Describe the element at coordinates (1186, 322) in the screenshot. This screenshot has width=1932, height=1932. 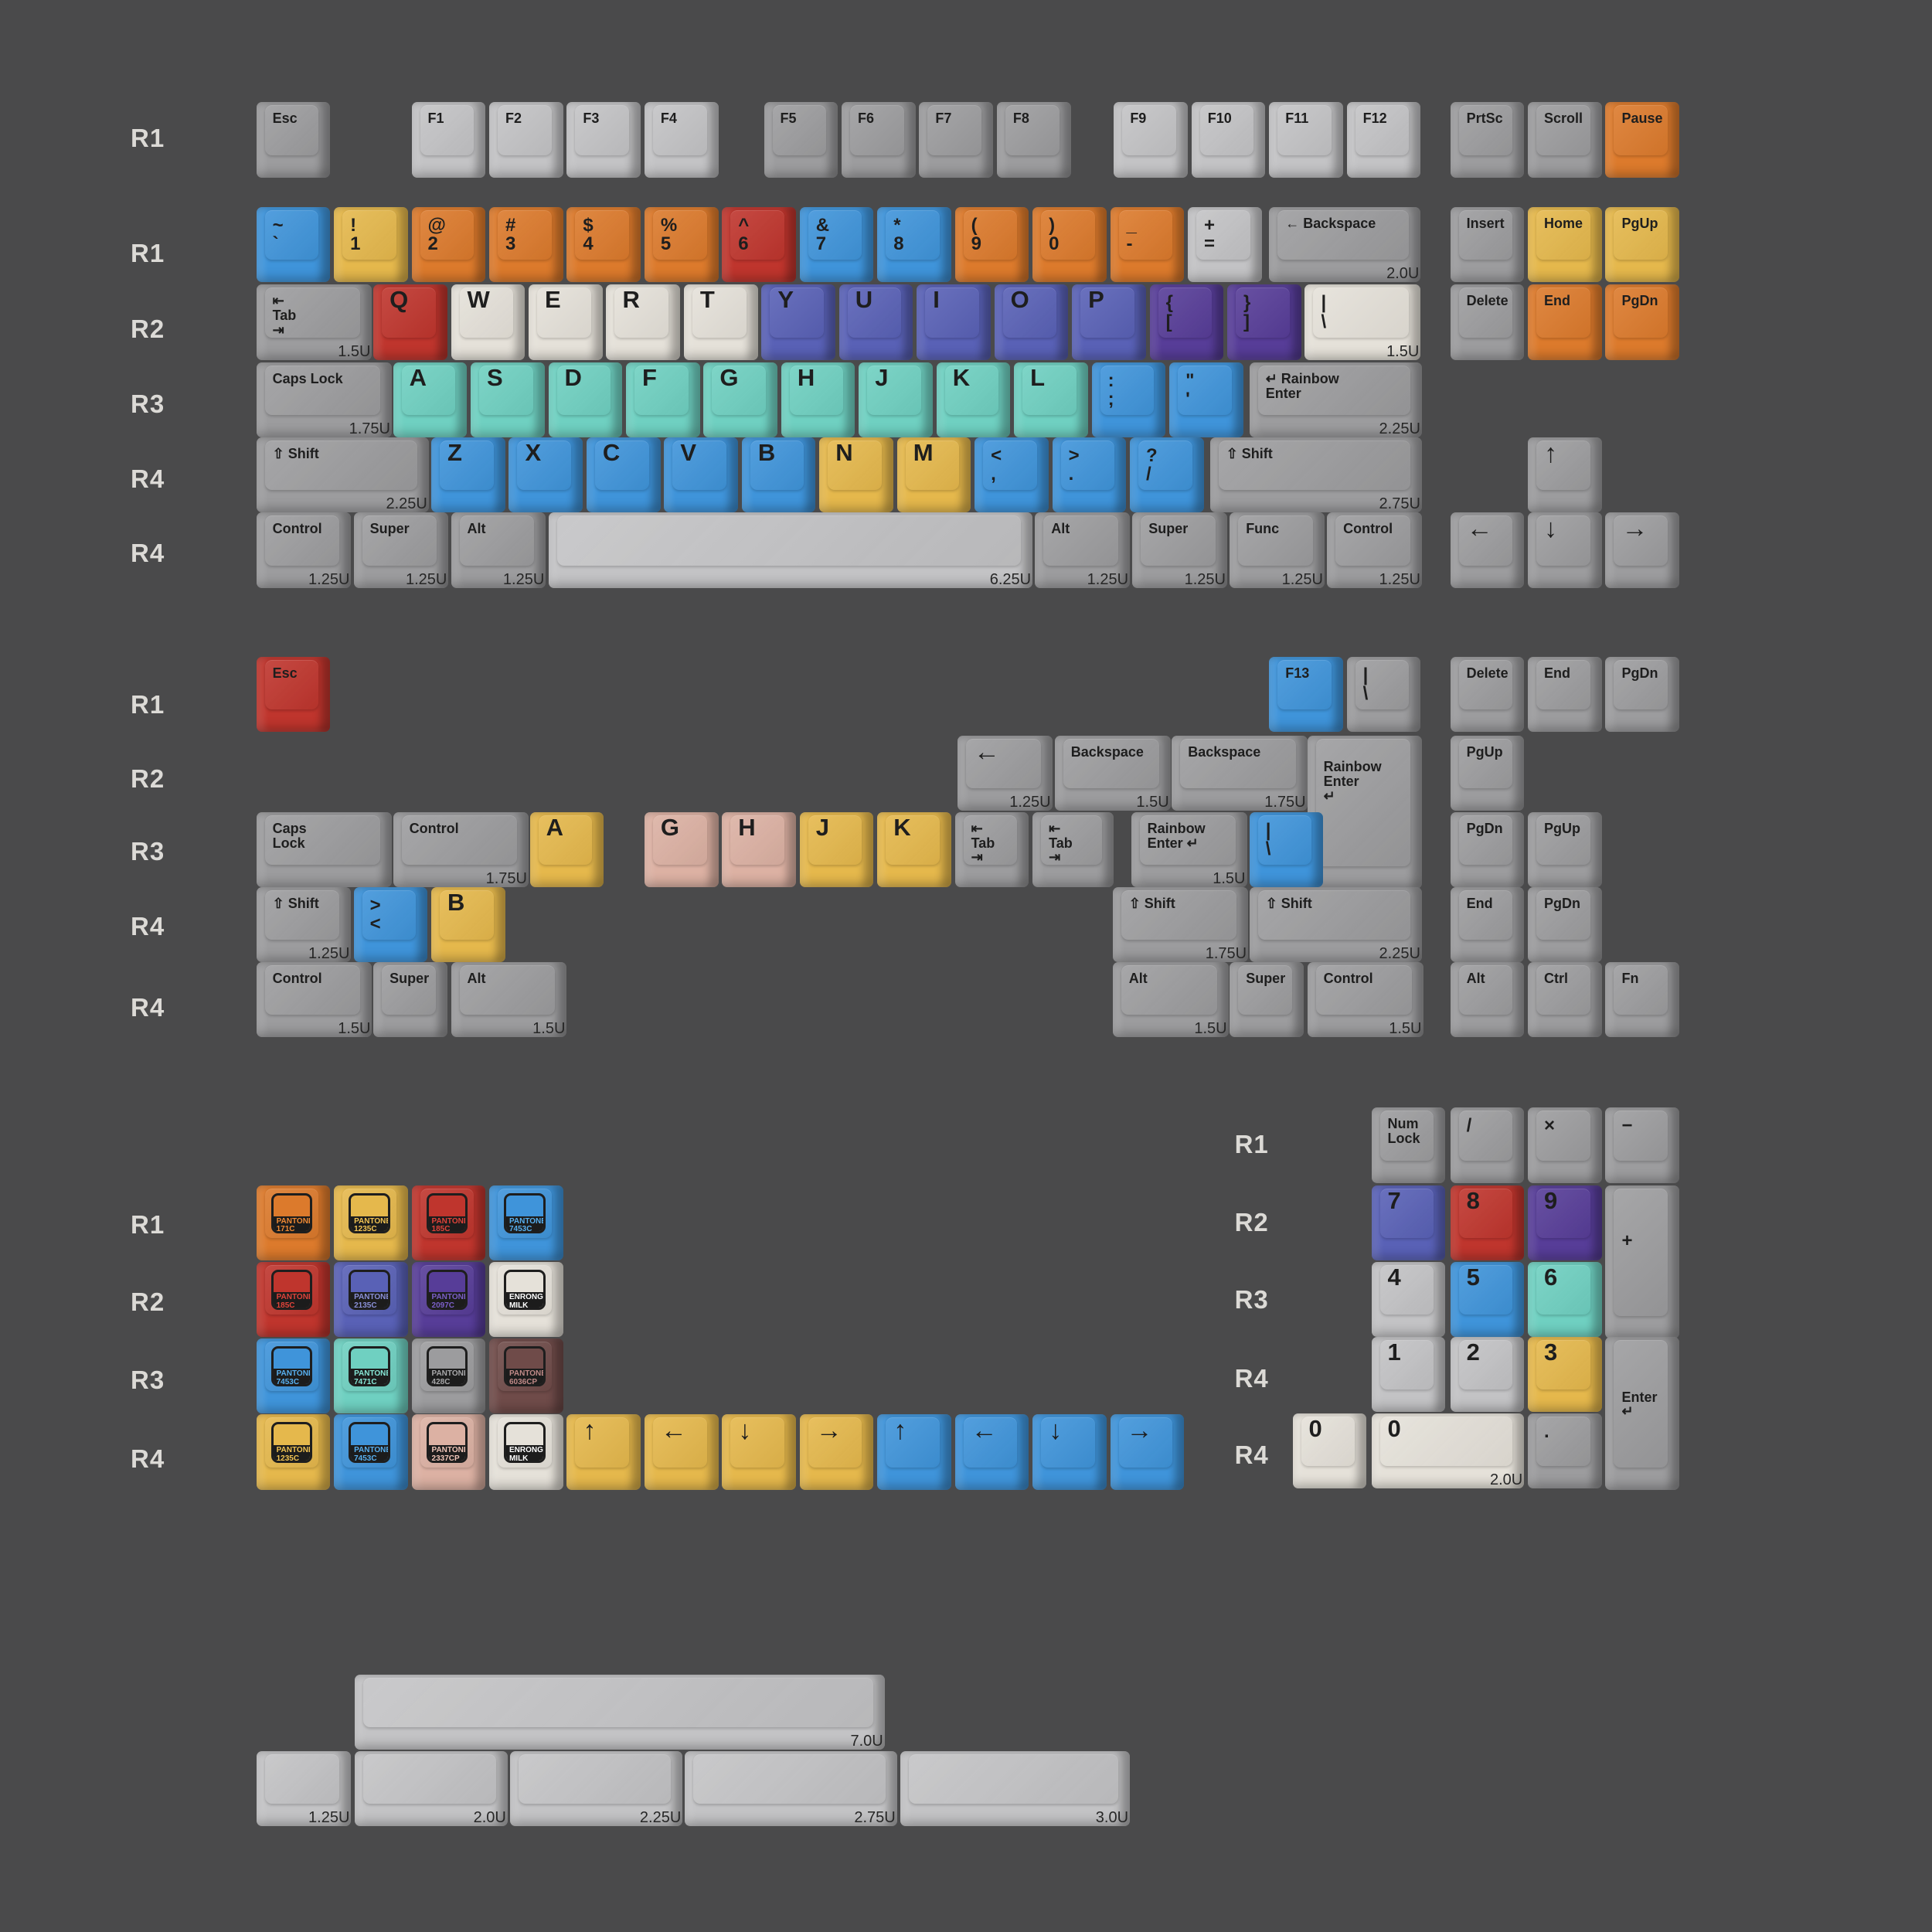
I see `key-symbol: {[` at that location.